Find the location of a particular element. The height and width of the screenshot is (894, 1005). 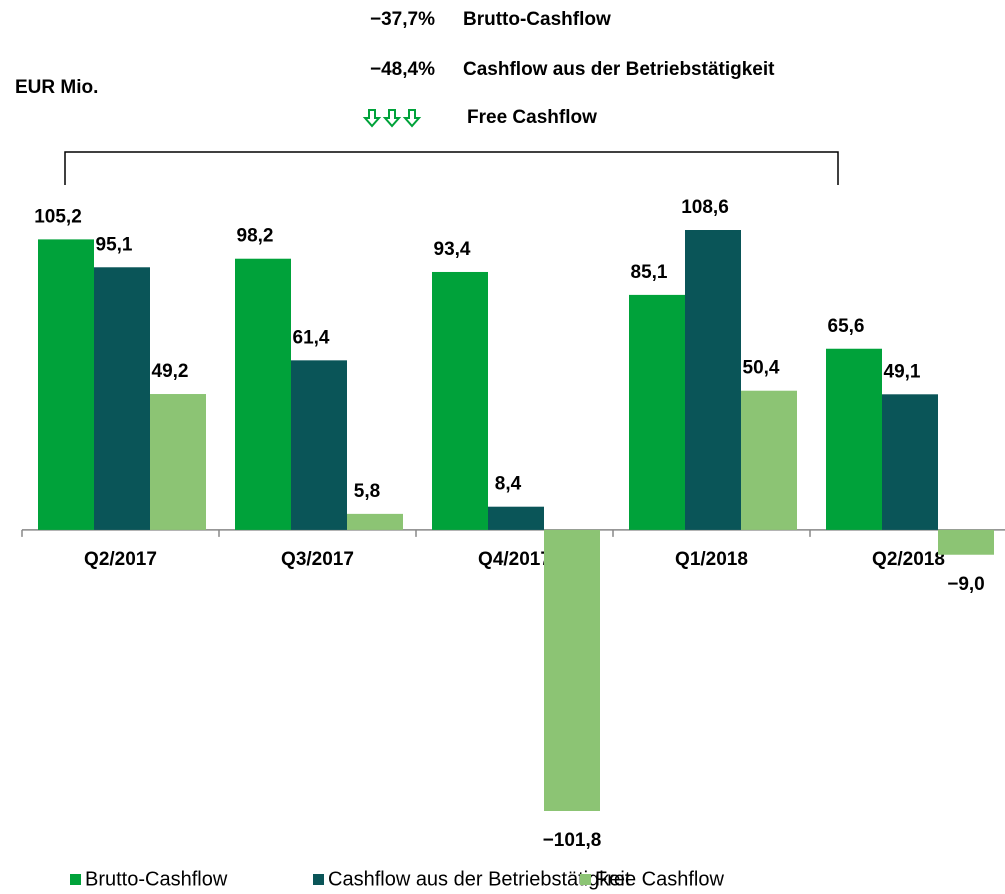

data-label: 49,2 is located at coordinates (170, 371).